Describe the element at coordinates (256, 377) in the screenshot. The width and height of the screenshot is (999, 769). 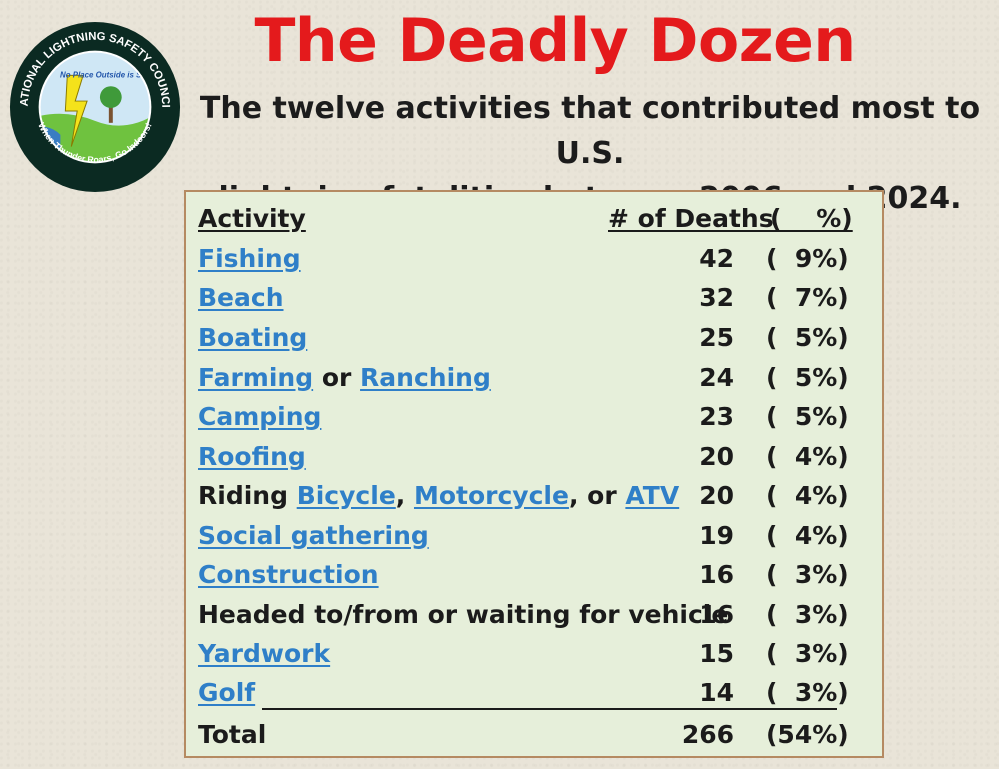
I see `activity-link-farming: Farming` at that location.